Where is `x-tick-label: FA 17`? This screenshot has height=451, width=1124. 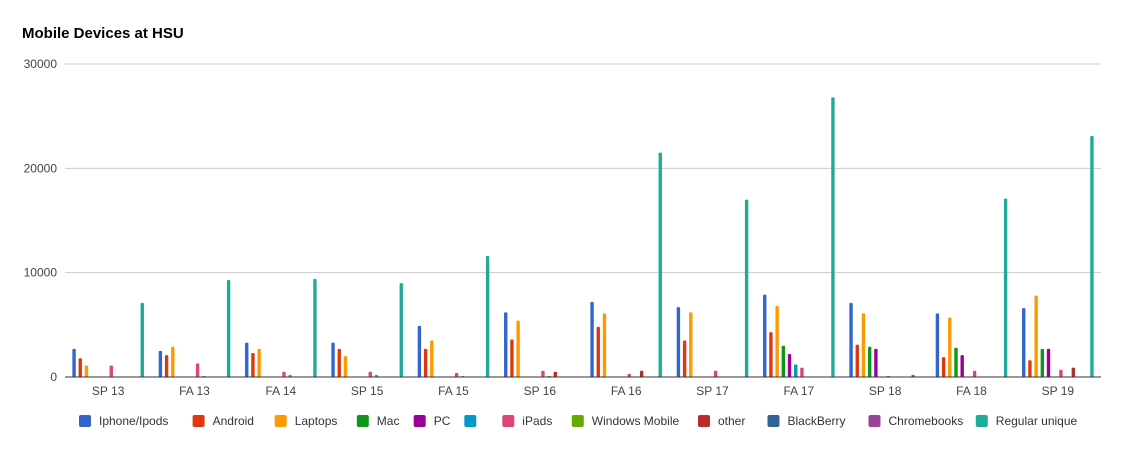
x-tick-label: FA 17 is located at coordinates (798, 391).